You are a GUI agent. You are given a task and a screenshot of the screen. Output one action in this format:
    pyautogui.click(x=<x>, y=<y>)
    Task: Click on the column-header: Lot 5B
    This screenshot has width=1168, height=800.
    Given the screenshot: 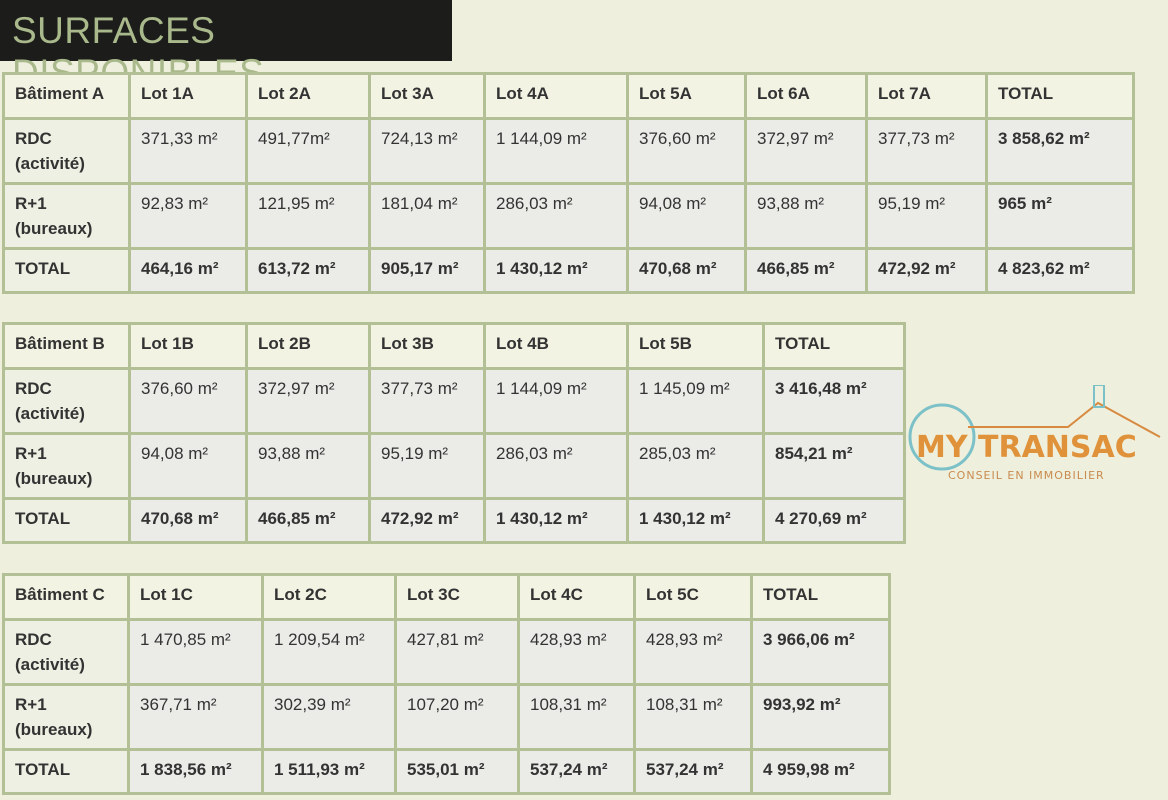 What is the action you would take?
    pyautogui.click(x=695, y=346)
    